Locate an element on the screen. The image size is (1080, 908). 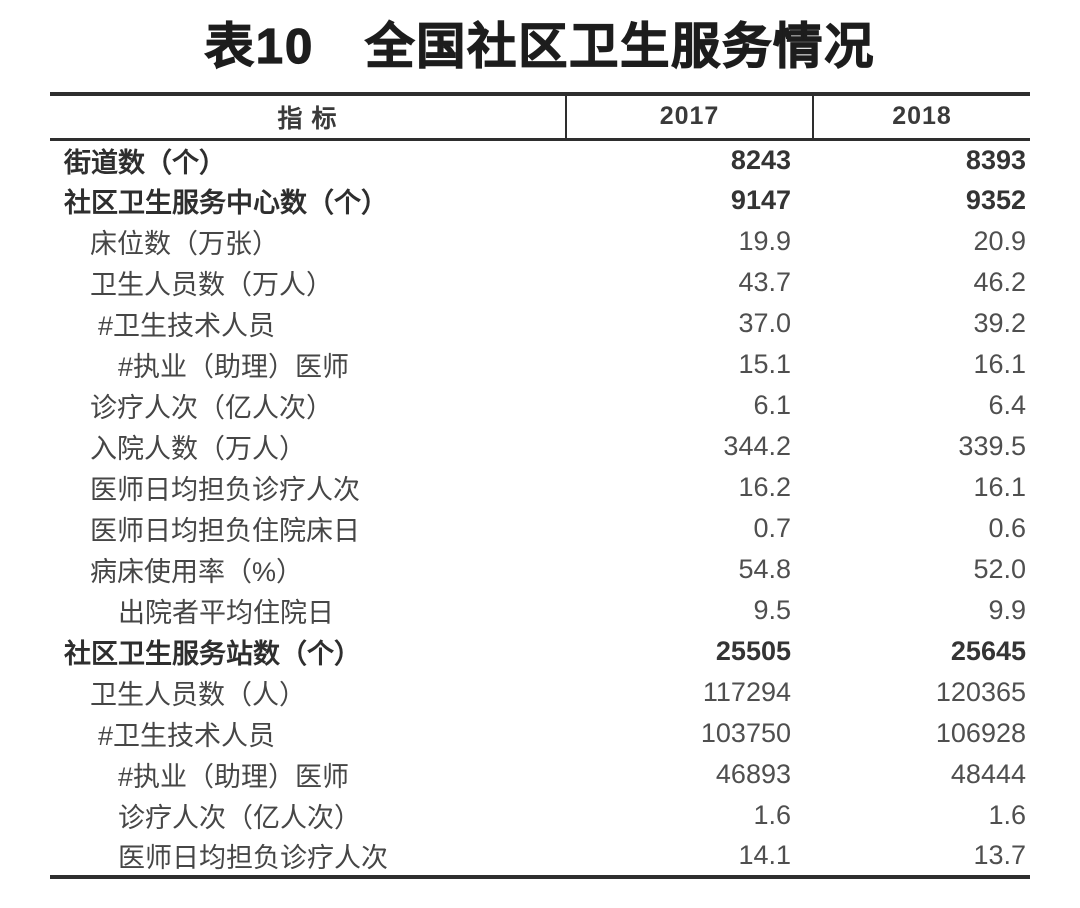
header-row: 指 标 2017 2018 is located at coordinates (540, 117).